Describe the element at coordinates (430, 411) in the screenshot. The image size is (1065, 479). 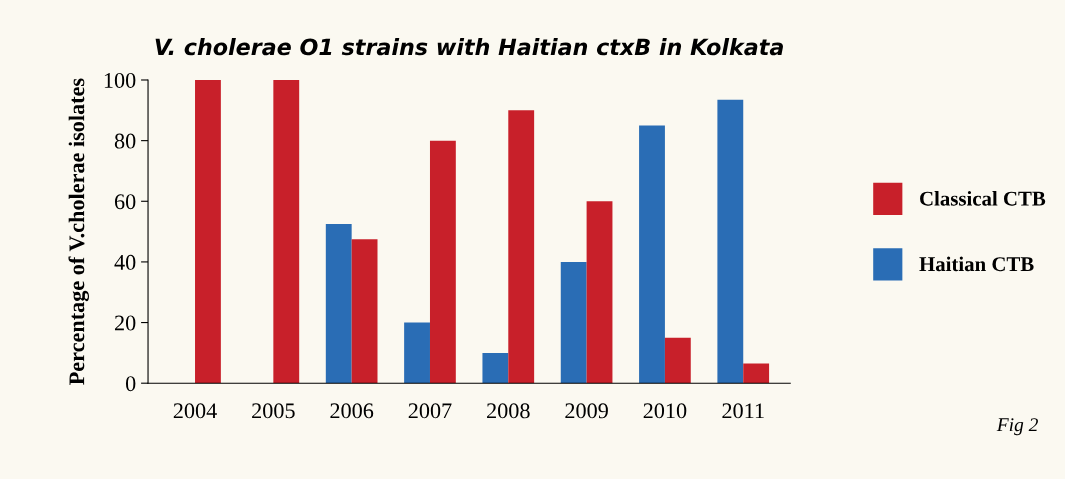
I see `x-tick-label: 2007` at that location.